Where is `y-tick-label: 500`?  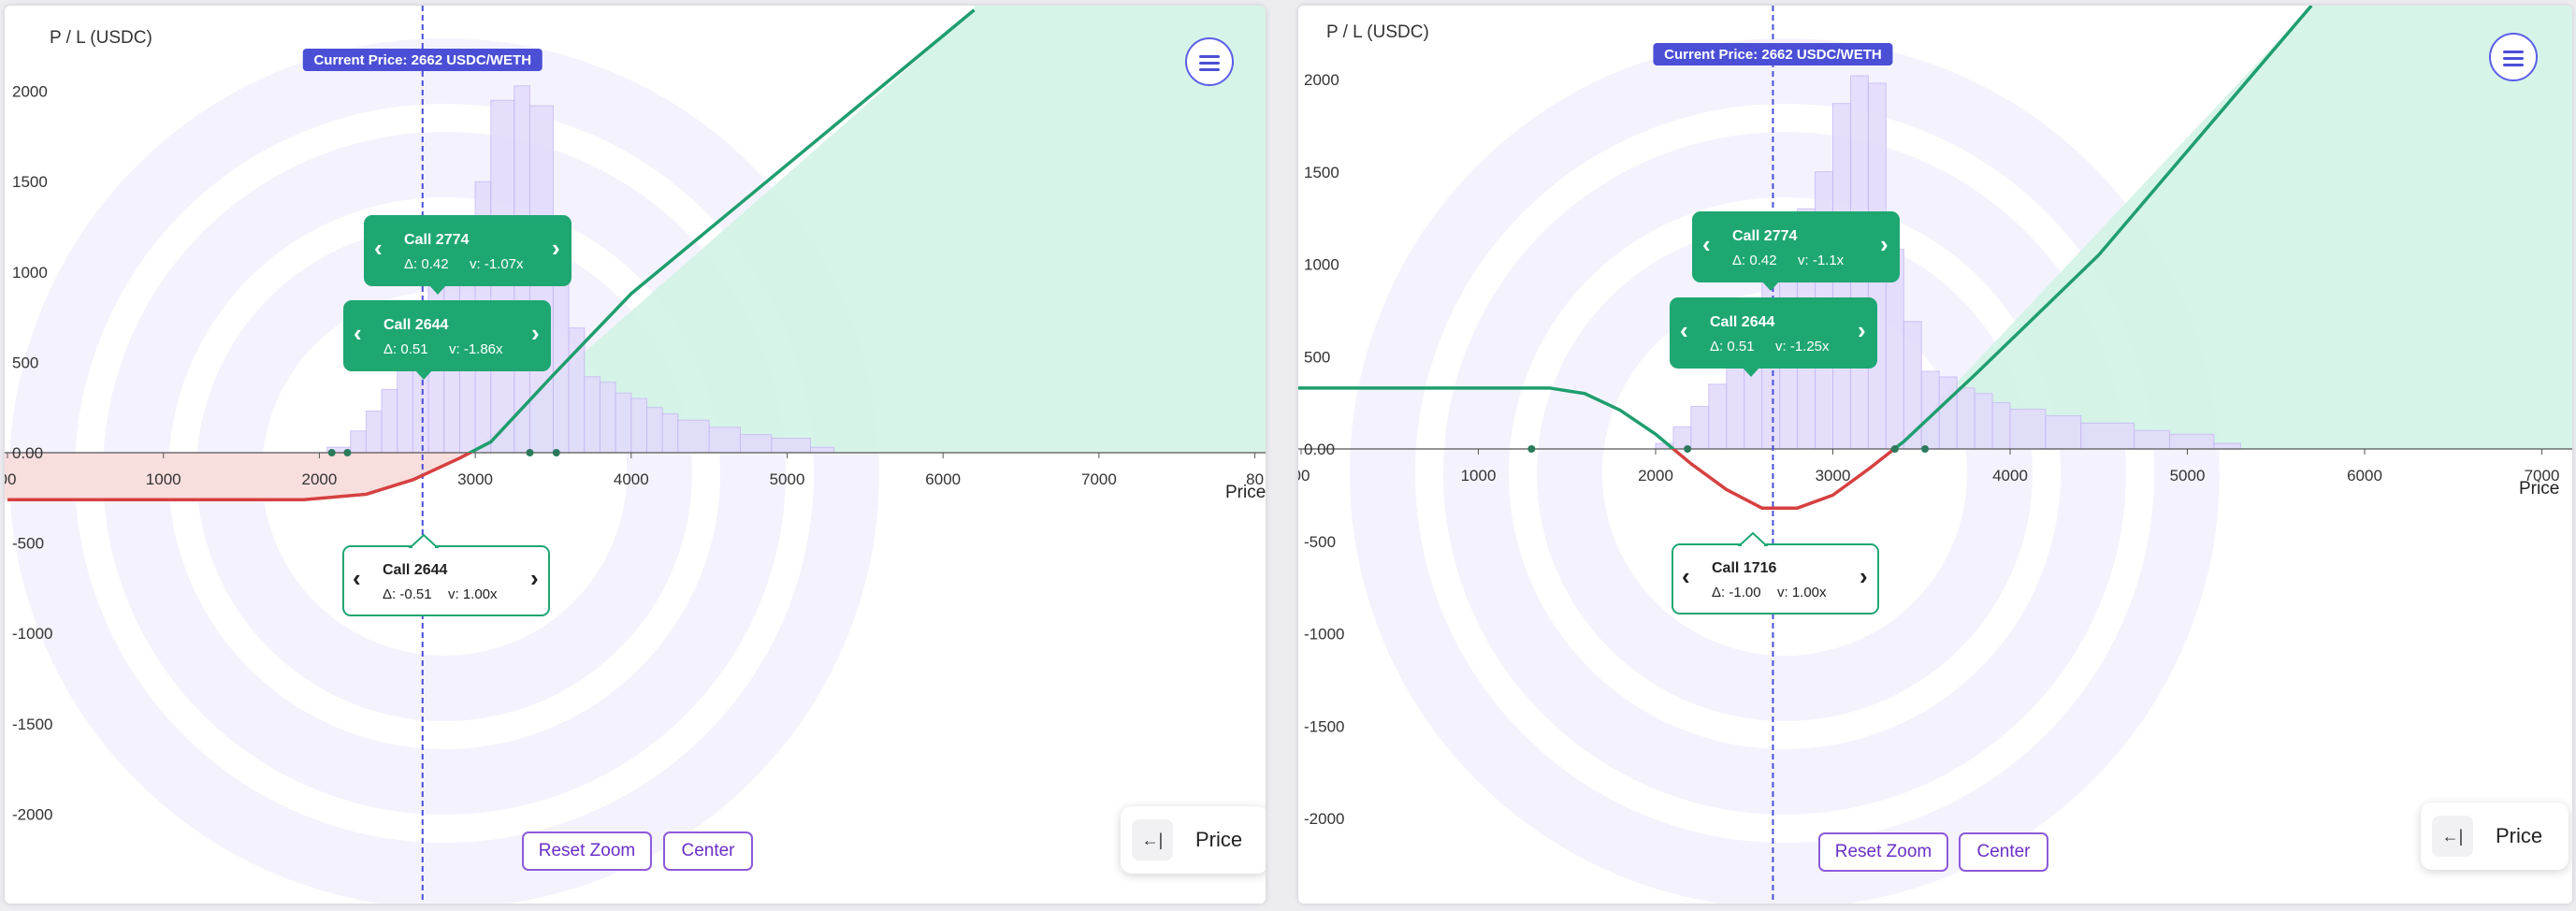 y-tick-label: 500 is located at coordinates (1317, 357).